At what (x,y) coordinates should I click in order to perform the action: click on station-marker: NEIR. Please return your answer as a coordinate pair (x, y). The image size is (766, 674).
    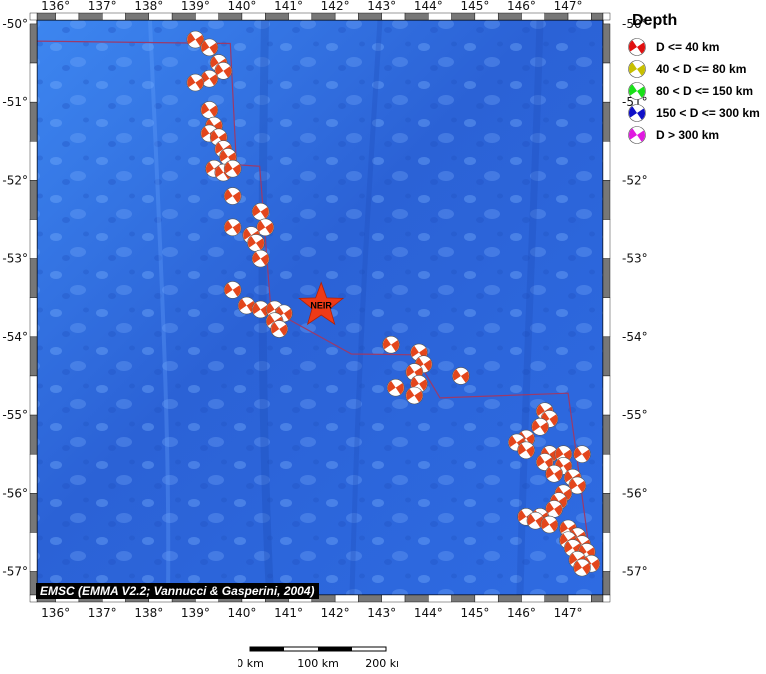
    Looking at the image, I should click on (321, 303).